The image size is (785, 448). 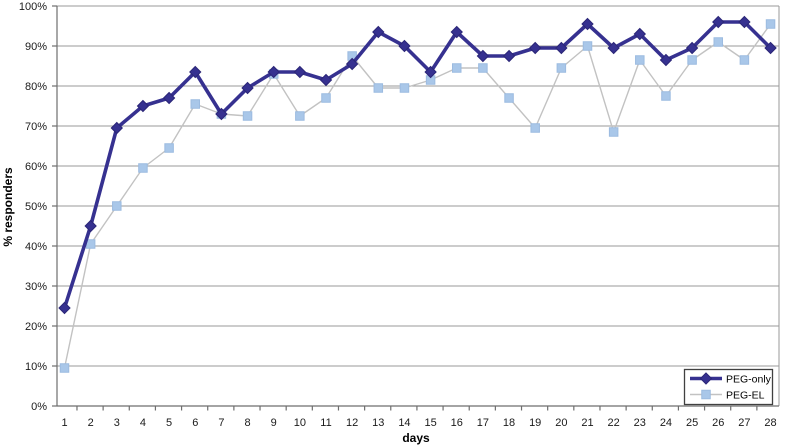 I want to click on y-tick-label: 30%, so click(x=36, y=287).